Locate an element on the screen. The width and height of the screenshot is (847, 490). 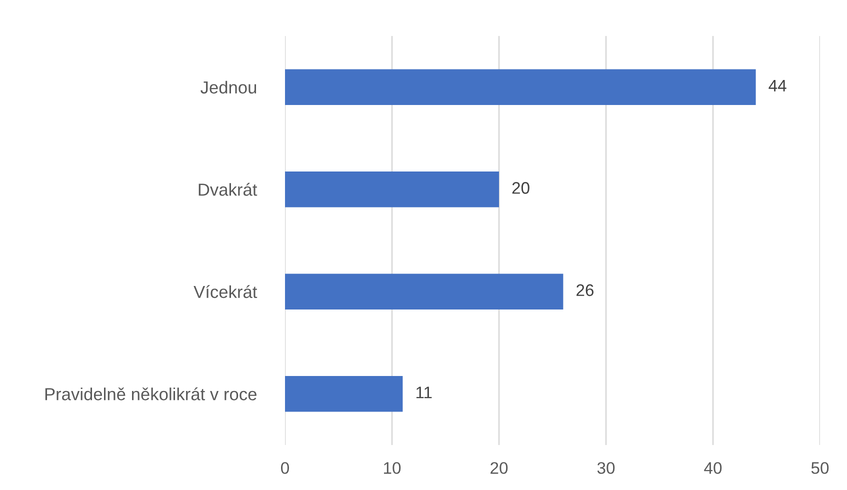
x-tick-label: 20 is located at coordinates (499, 468).